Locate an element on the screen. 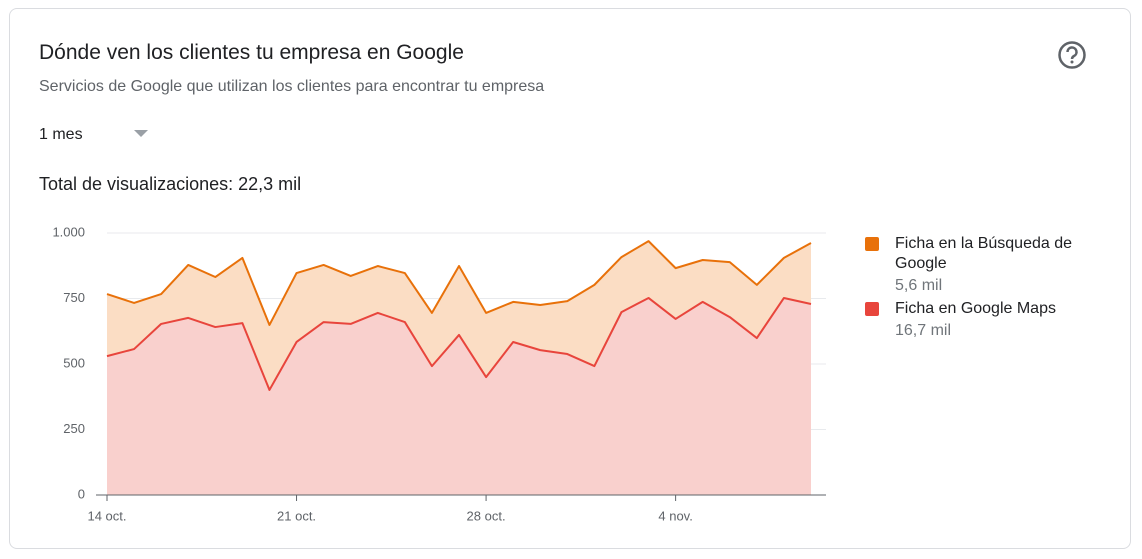  y-tick-label: 0 is located at coordinates (81, 493).